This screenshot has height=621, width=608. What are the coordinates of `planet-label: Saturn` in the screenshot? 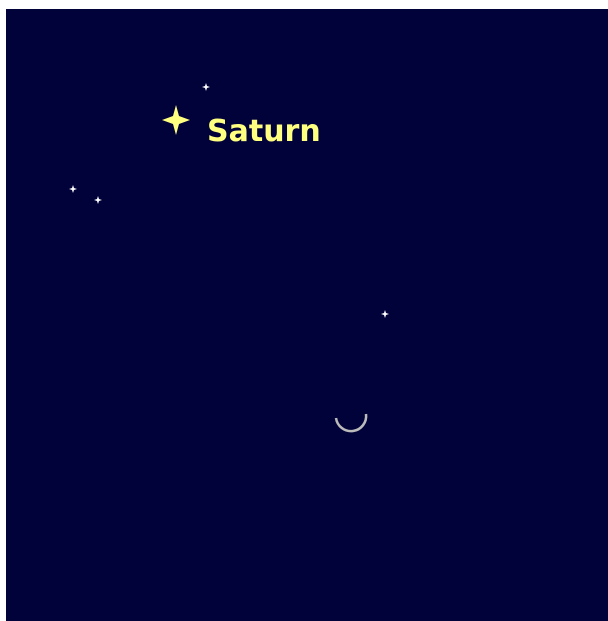 It's located at (264, 131).